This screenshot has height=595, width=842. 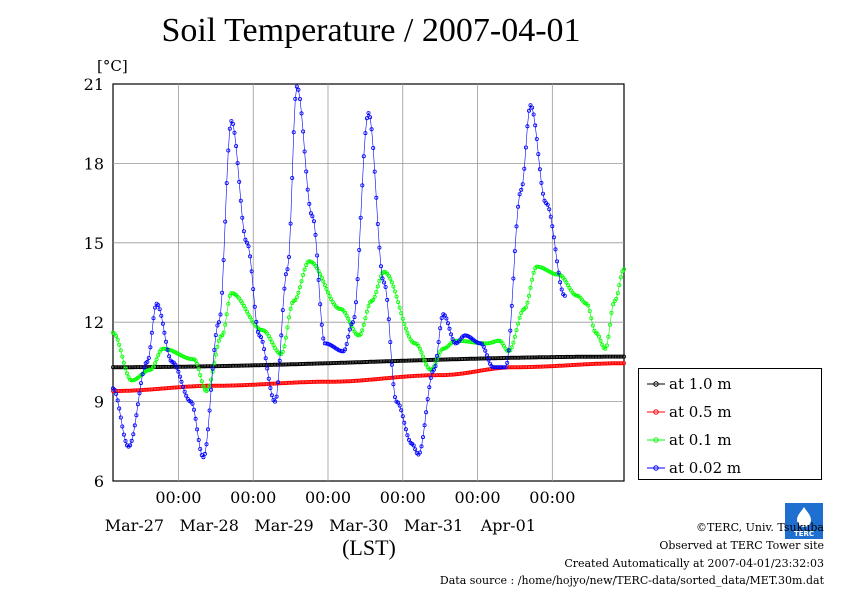 What do you see at coordinates (94, 322) in the screenshot?
I see `y-tick-label: 12` at bounding box center [94, 322].